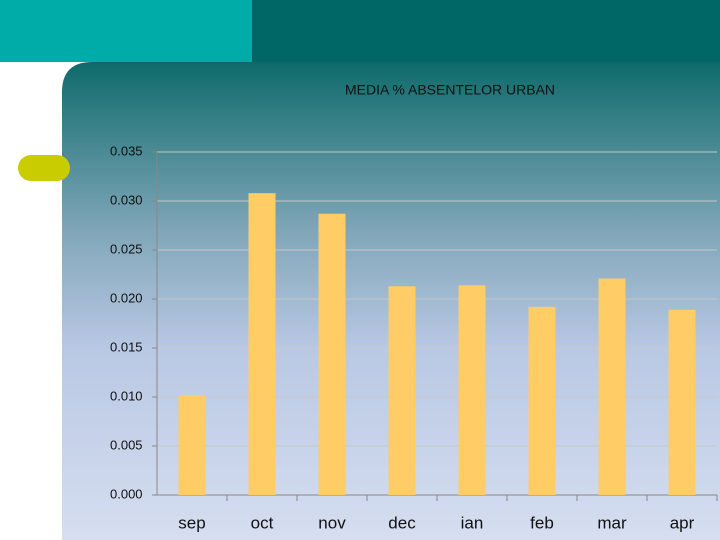 The width and height of the screenshot is (720, 540). Describe the element at coordinates (44, 168) in the screenshot. I see `accent-pill` at that location.